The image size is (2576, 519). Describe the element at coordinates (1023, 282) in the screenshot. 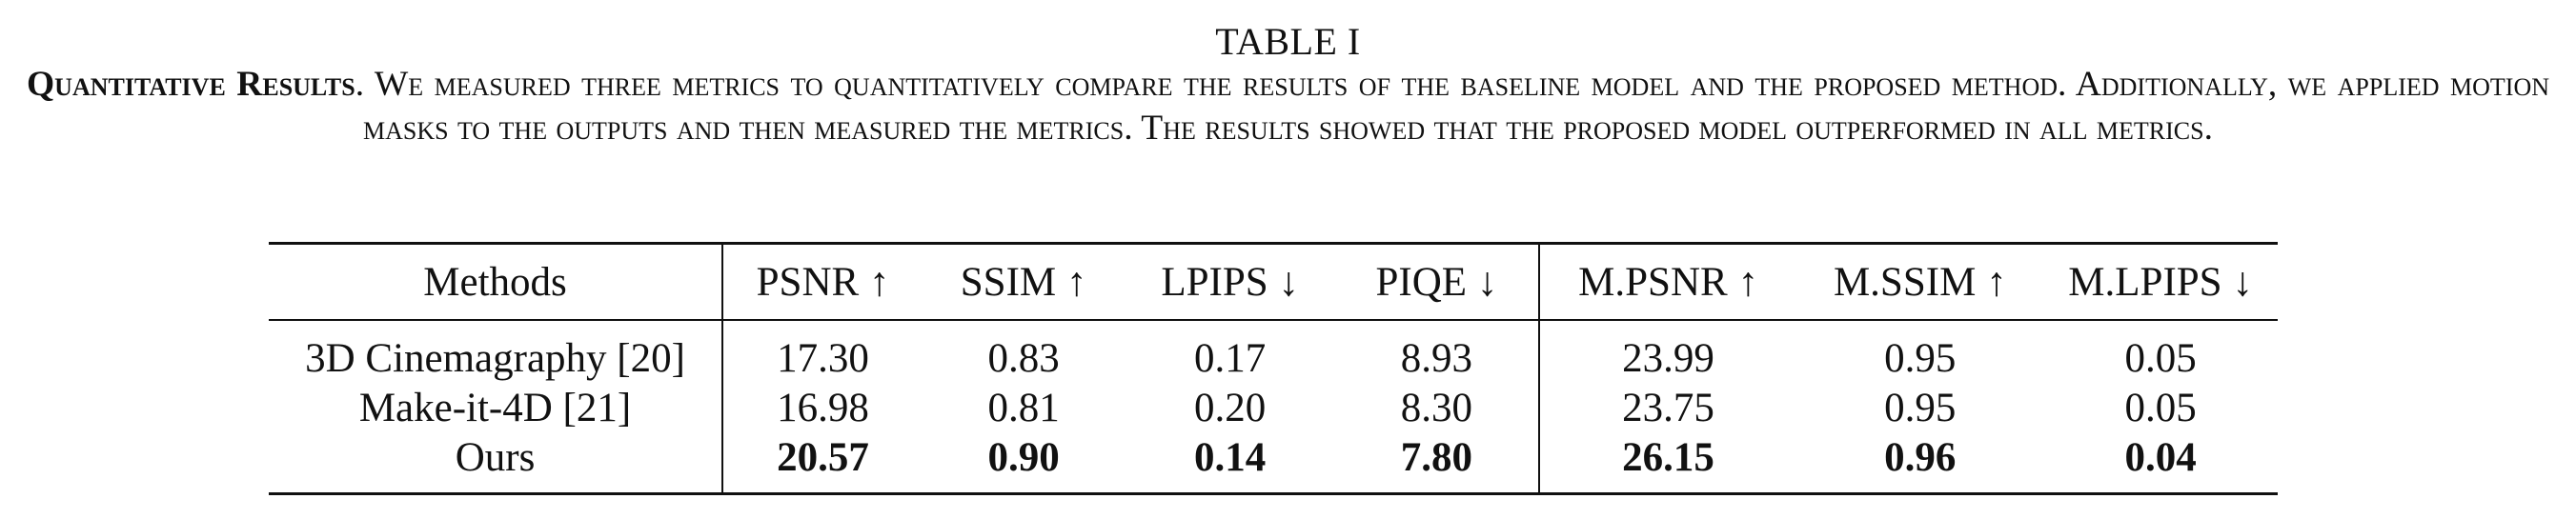

I see `header-ssim: SSIM ↑` at that location.